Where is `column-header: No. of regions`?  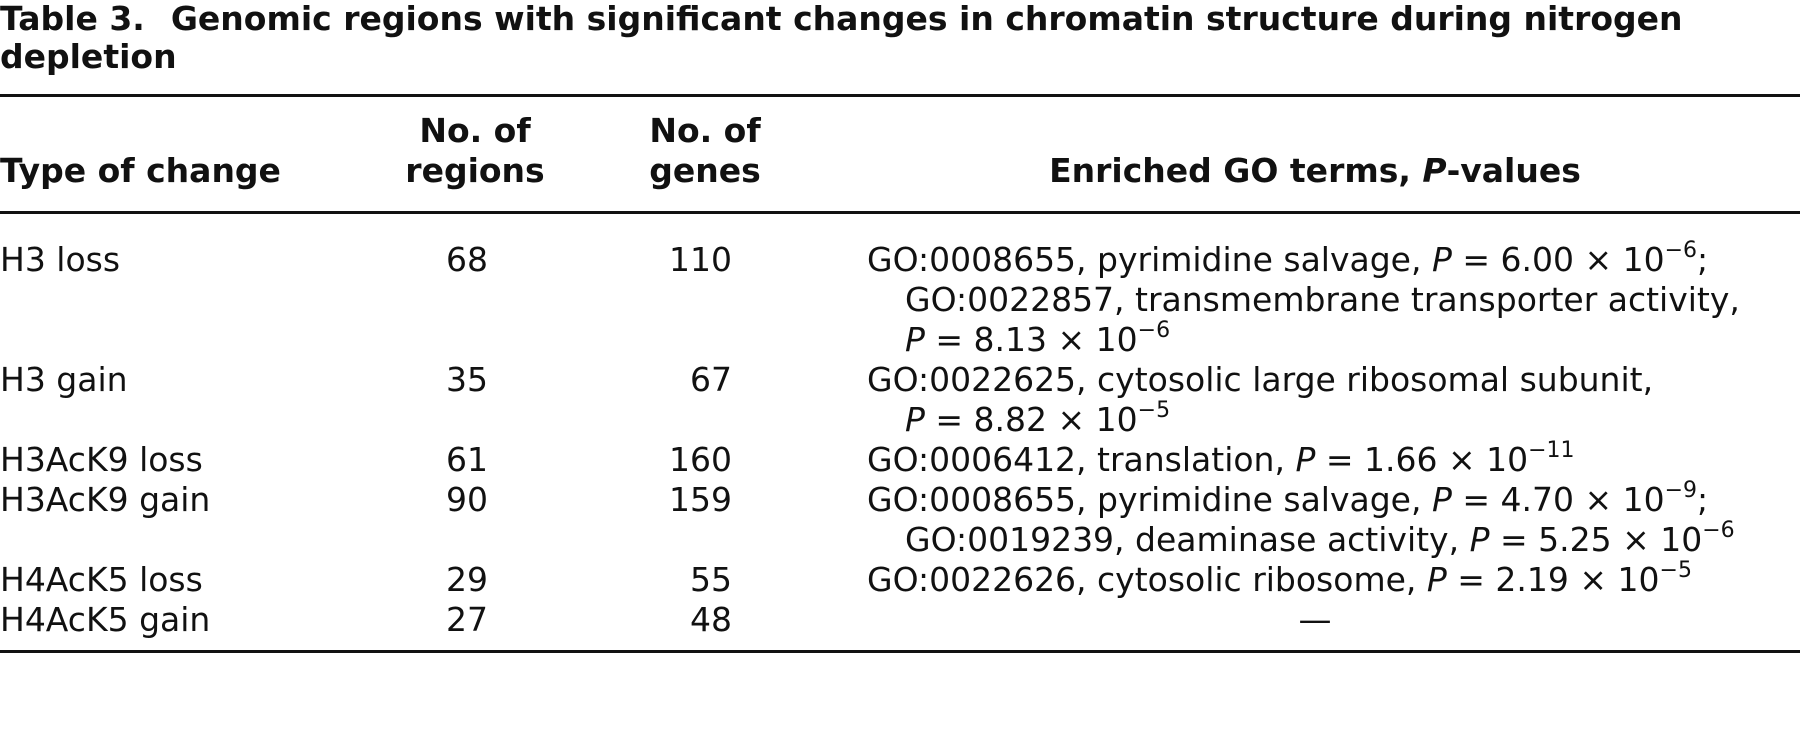 column-header: No. of regions is located at coordinates (475, 154).